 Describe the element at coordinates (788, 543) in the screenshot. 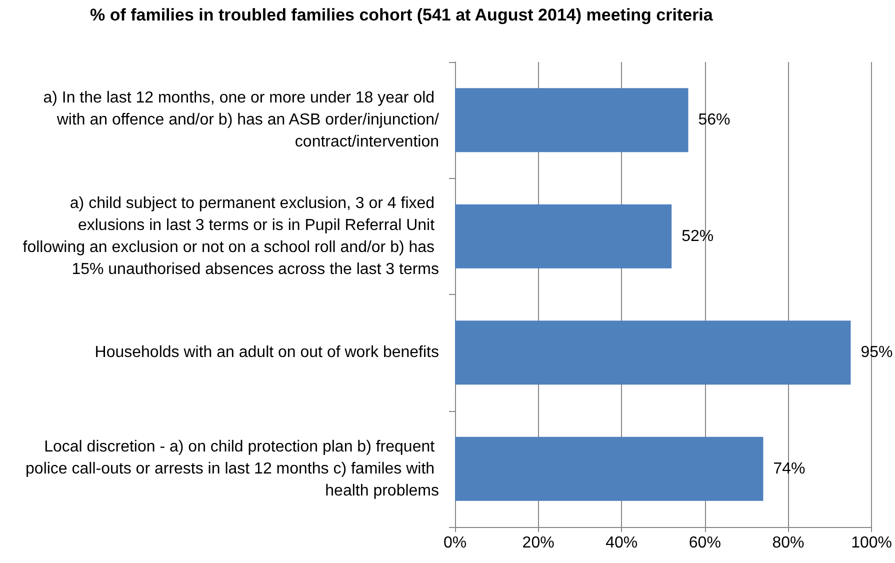

I see `x-tick-label: 80%` at that location.